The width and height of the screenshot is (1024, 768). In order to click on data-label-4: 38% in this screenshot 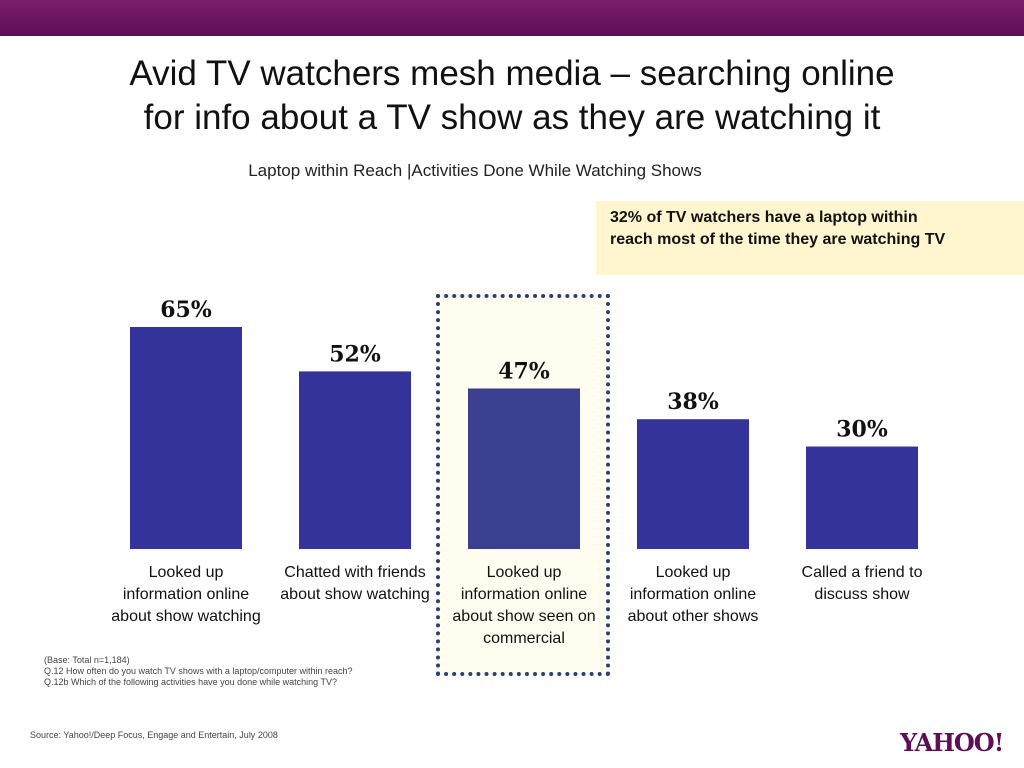, I will do `click(693, 402)`.